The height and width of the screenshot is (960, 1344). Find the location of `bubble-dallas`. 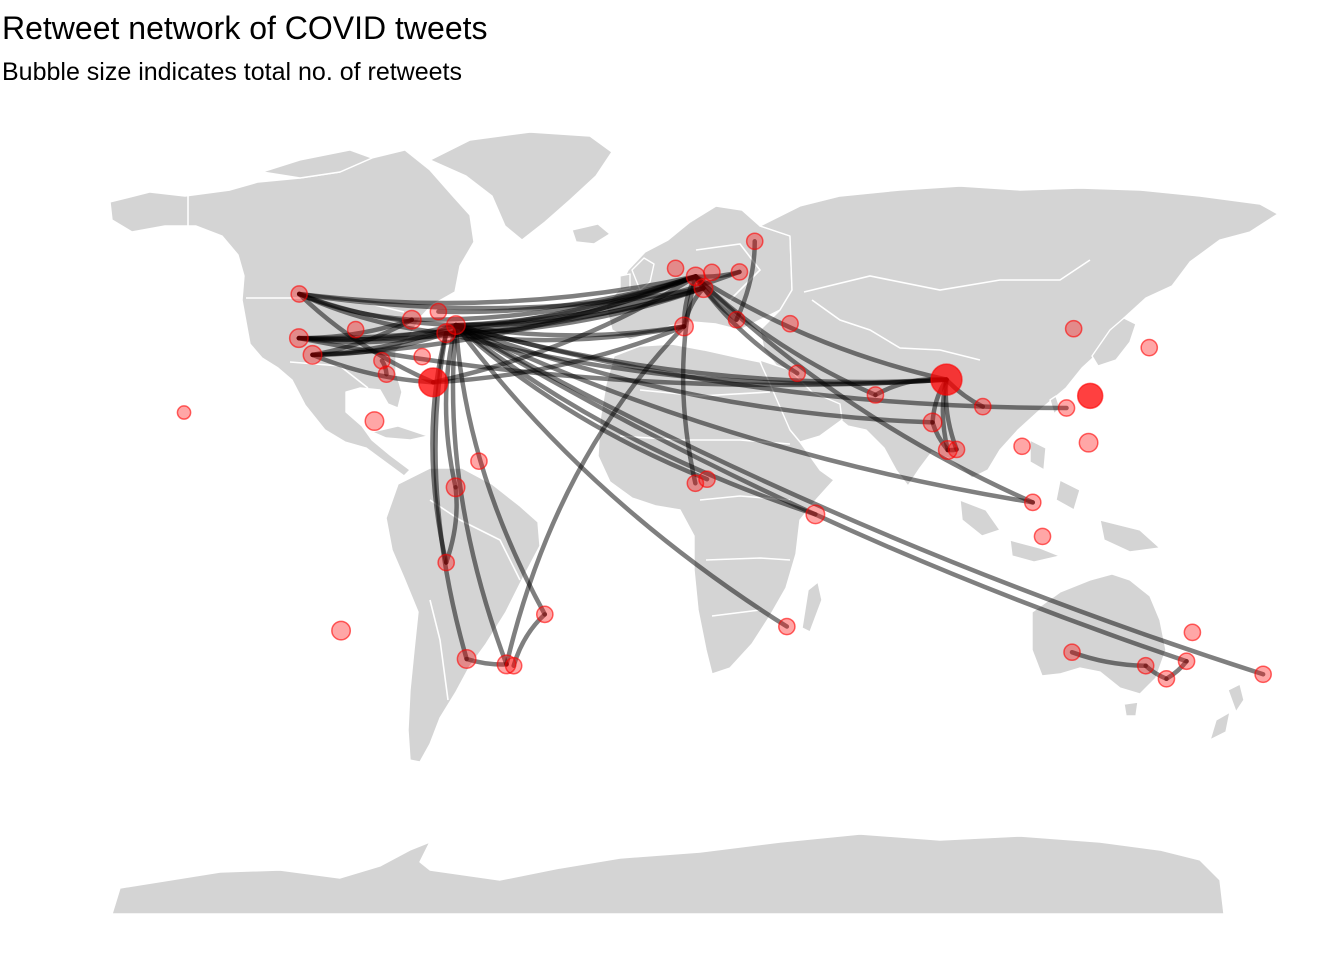

bubble-dallas is located at coordinates (382, 360).